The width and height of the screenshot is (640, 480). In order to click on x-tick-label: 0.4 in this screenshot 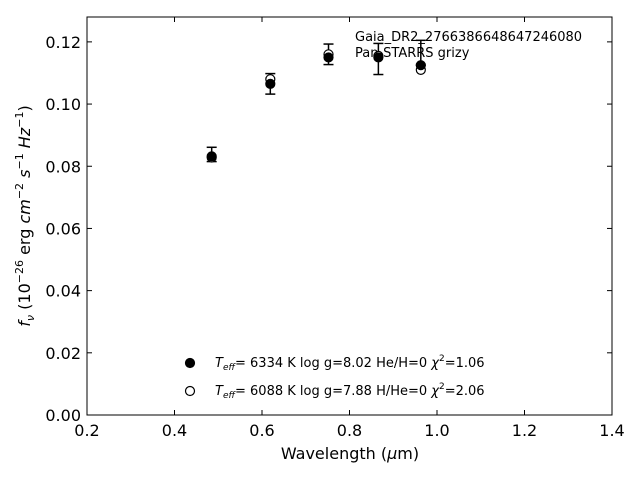, I will do `click(174, 430)`.